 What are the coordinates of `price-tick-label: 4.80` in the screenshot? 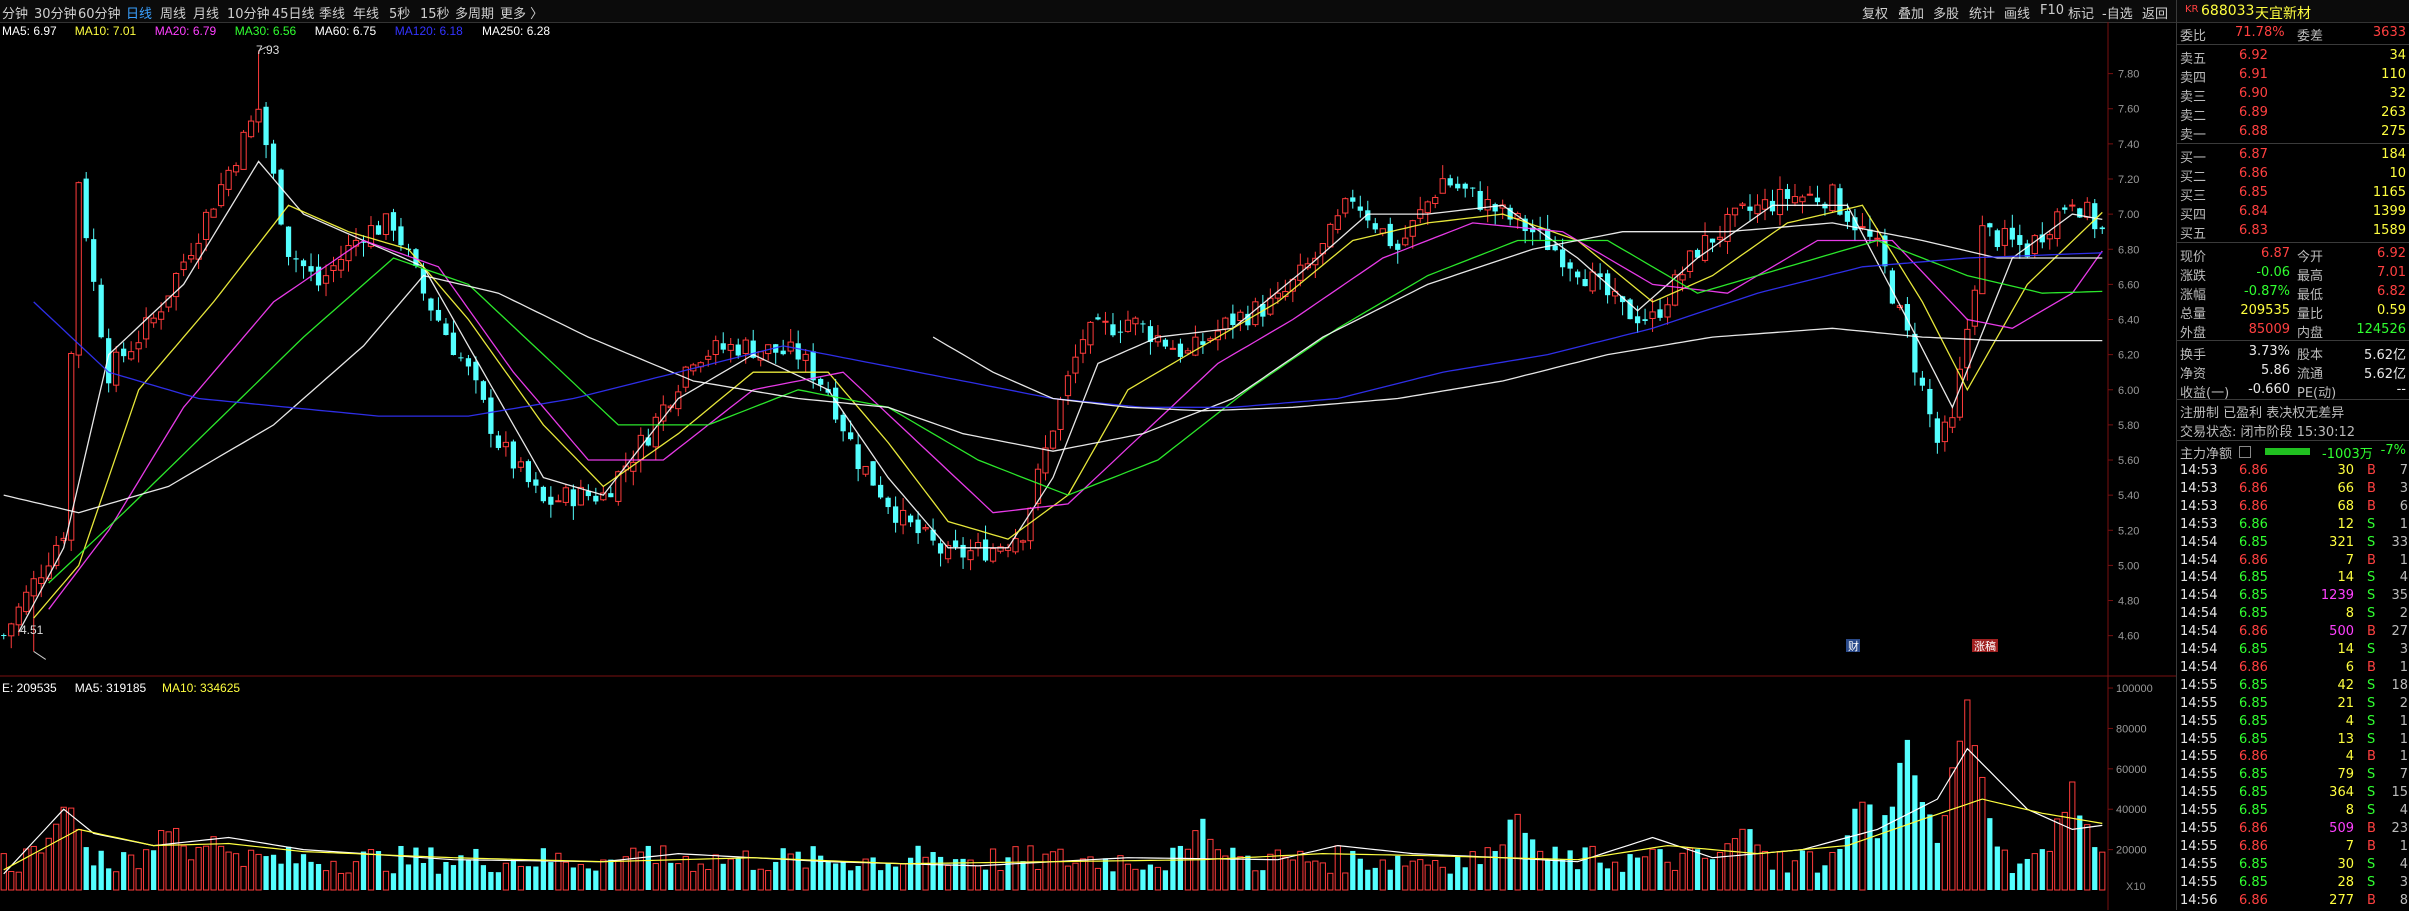 It's located at (2128, 602).